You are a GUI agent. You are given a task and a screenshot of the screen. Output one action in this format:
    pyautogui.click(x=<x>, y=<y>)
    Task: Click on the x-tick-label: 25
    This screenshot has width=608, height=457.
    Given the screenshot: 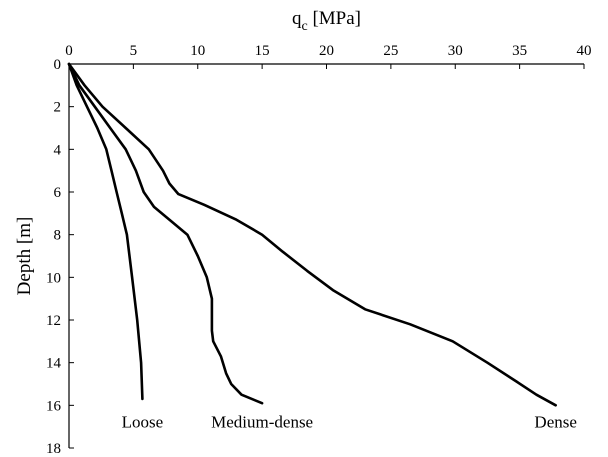 What is the action you would take?
    pyautogui.click(x=390, y=51)
    